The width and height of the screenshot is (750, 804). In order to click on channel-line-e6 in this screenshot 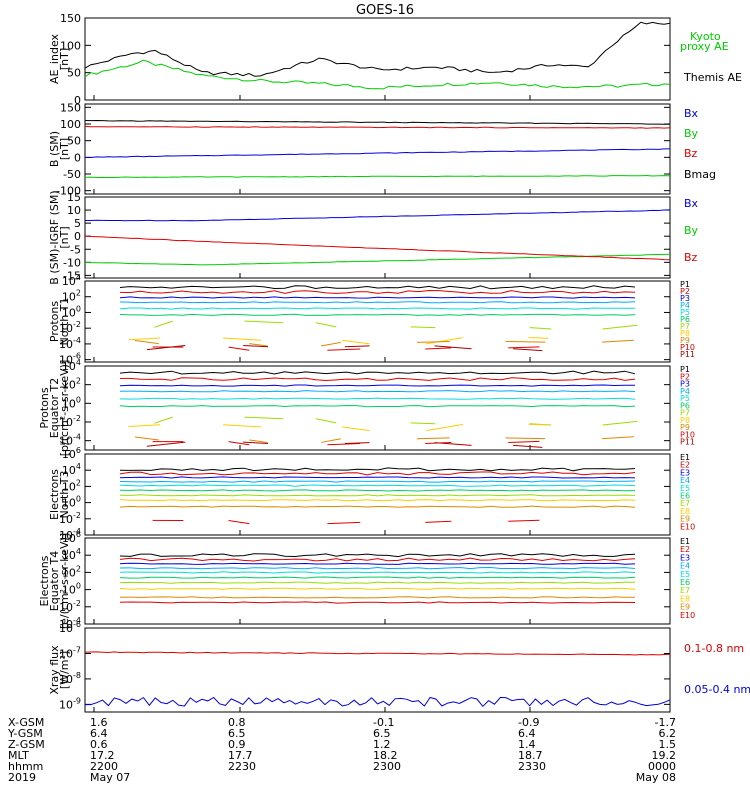, I will do `click(377, 490)`.